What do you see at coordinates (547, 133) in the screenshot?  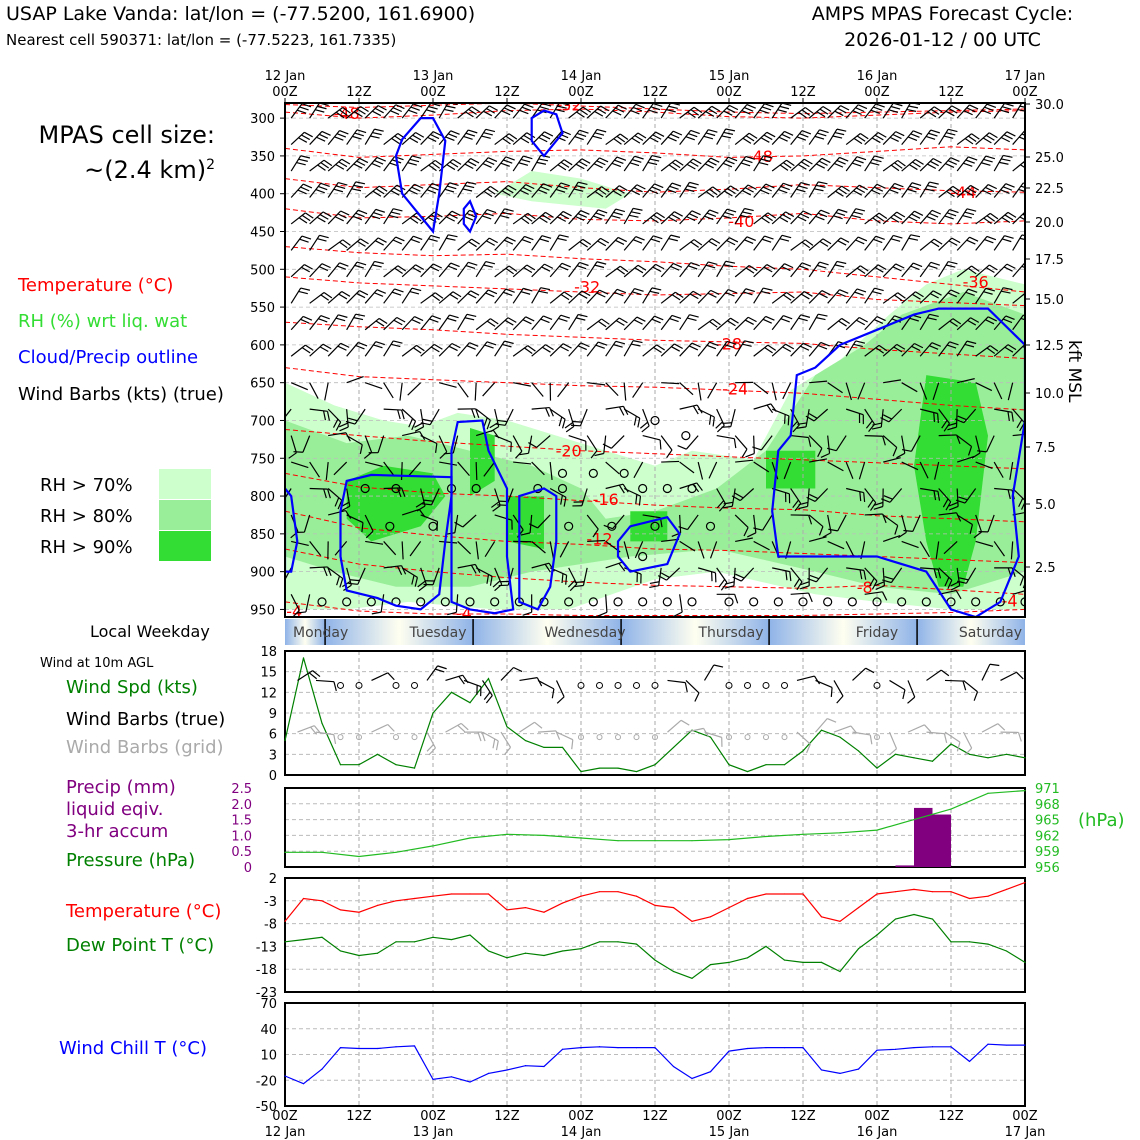 I see `cloud-outline` at bounding box center [547, 133].